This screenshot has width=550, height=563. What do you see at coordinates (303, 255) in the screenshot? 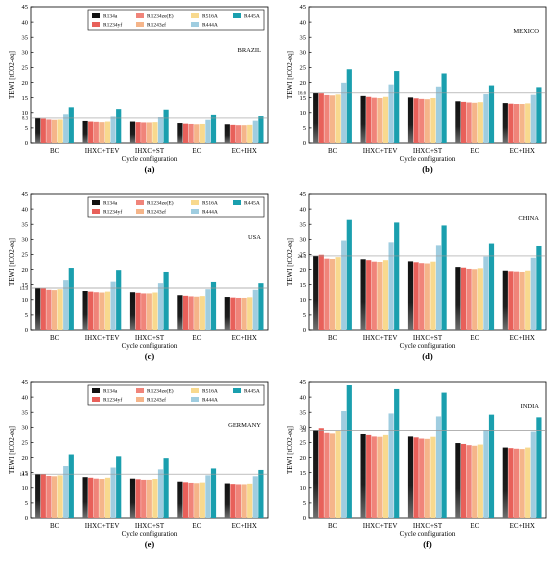
I see `y-tick-label: 25` at bounding box center [303, 255].